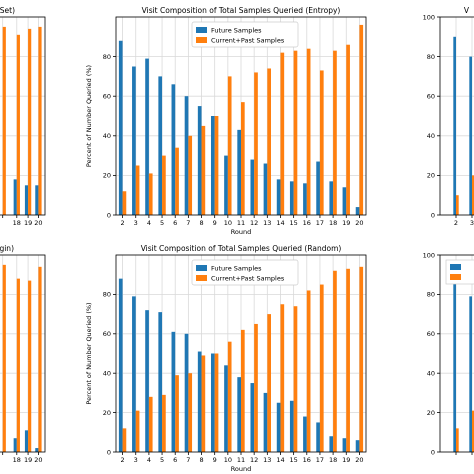  I want to click on x-tick-label: 6, so click(175, 223).